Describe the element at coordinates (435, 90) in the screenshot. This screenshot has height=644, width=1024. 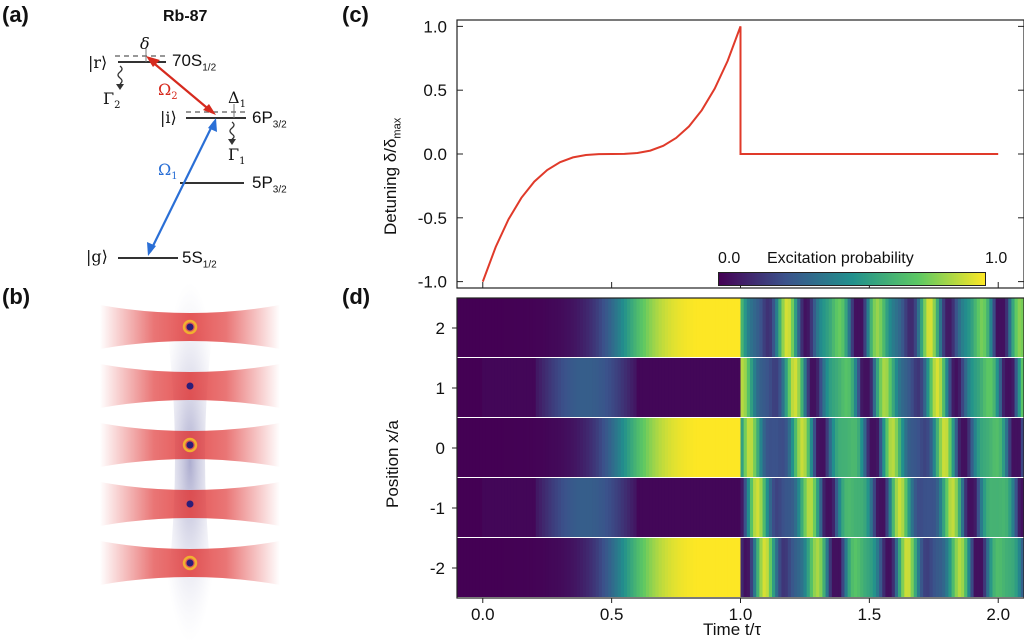
I see `c-ytick-label: 0.5` at that location.